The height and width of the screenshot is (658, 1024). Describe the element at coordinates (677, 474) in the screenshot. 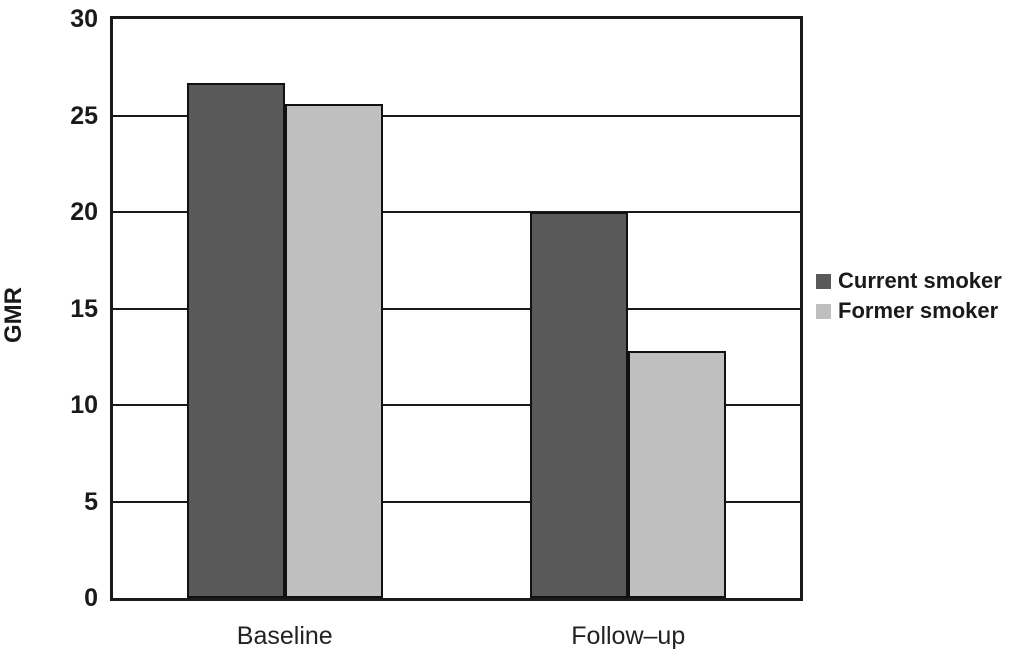

I see `bar-follow-up-former-smoker` at that location.